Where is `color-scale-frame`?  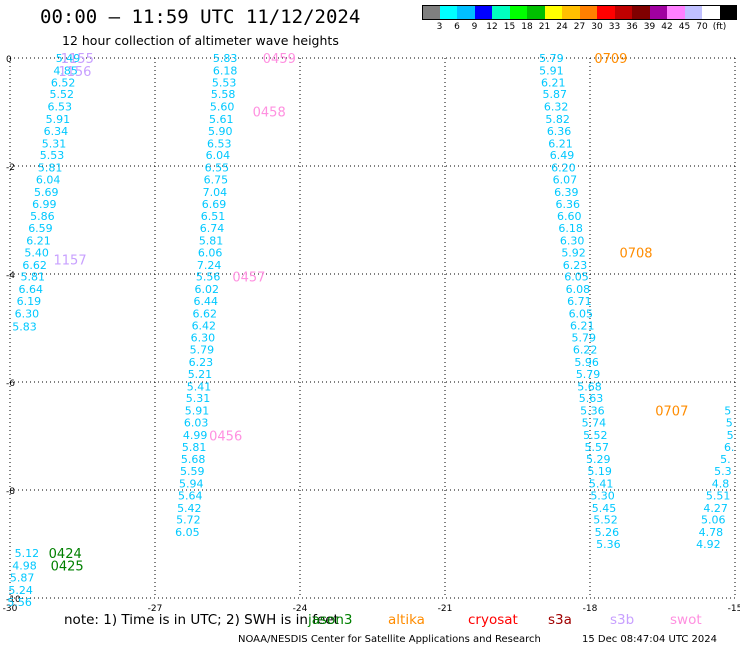 color-scale-frame is located at coordinates (579, 12).